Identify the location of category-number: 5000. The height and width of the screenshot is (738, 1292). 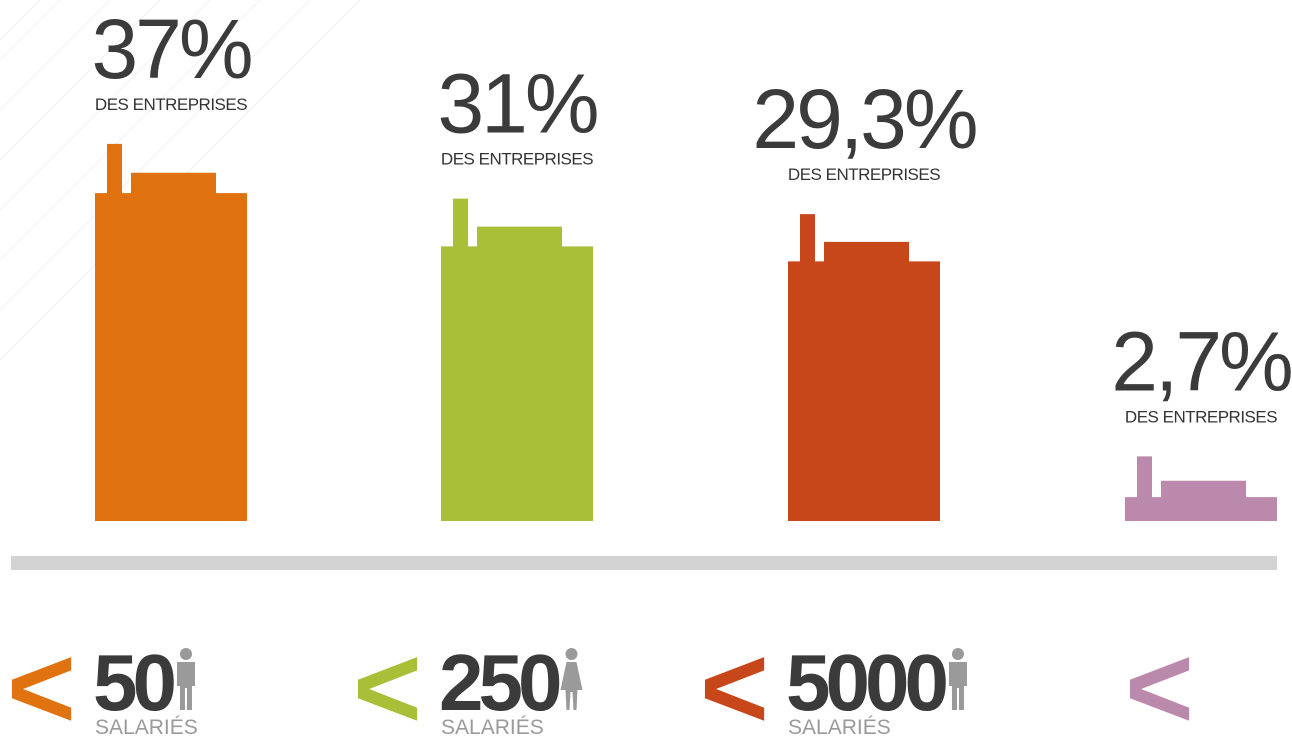
(866, 682).